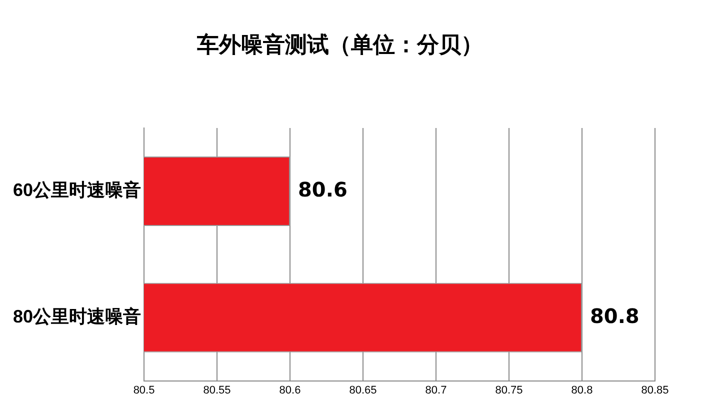 The height and width of the screenshot is (418, 720). I want to click on data-label: 80.8, so click(615, 316).